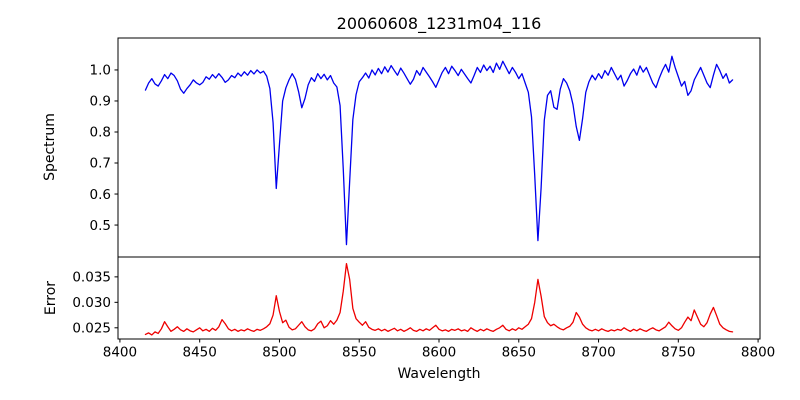 The image size is (800, 400). What do you see at coordinates (100, 71) in the screenshot?
I see `y-tick-label: 1.0` at bounding box center [100, 71].